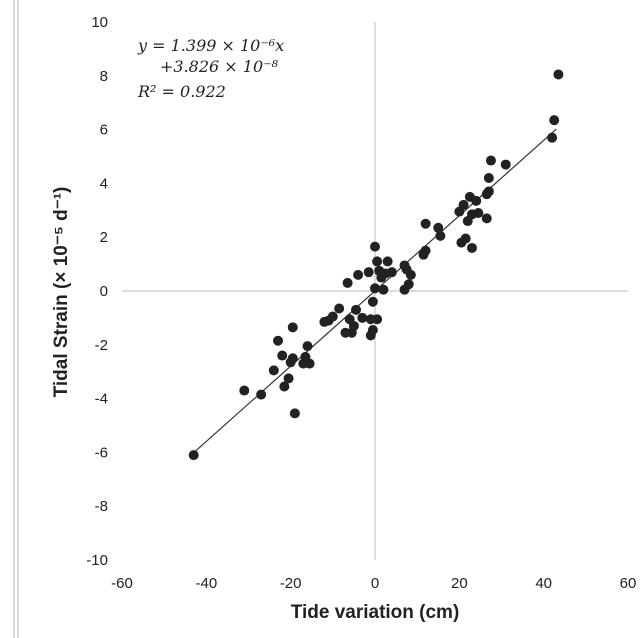 Image resolution: width=644 pixels, height=638 pixels. Describe the element at coordinates (104, 237) in the screenshot. I see `y-tick-label: 2` at that location.